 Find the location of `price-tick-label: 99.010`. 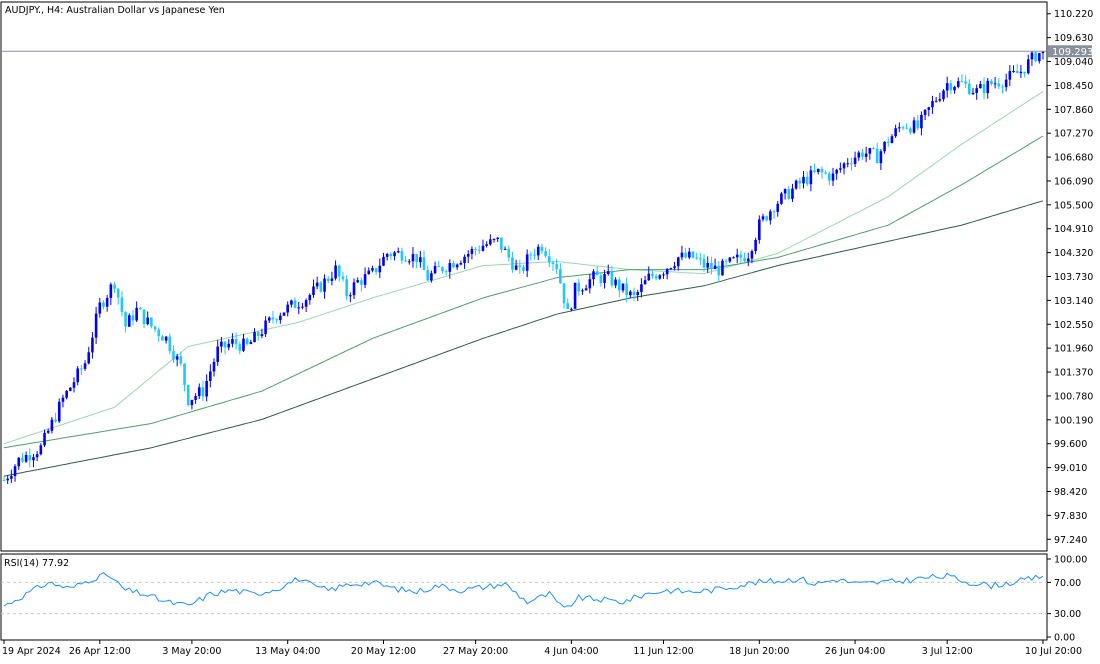

price-tick-label: 99.010 is located at coordinates (1070, 468).